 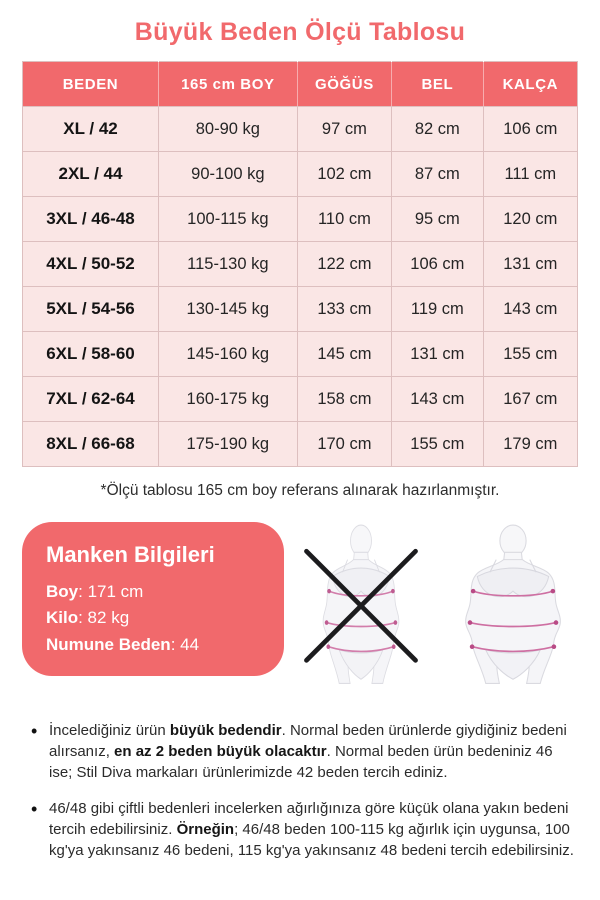 I want to click on column-header: BEL, so click(x=437, y=84).